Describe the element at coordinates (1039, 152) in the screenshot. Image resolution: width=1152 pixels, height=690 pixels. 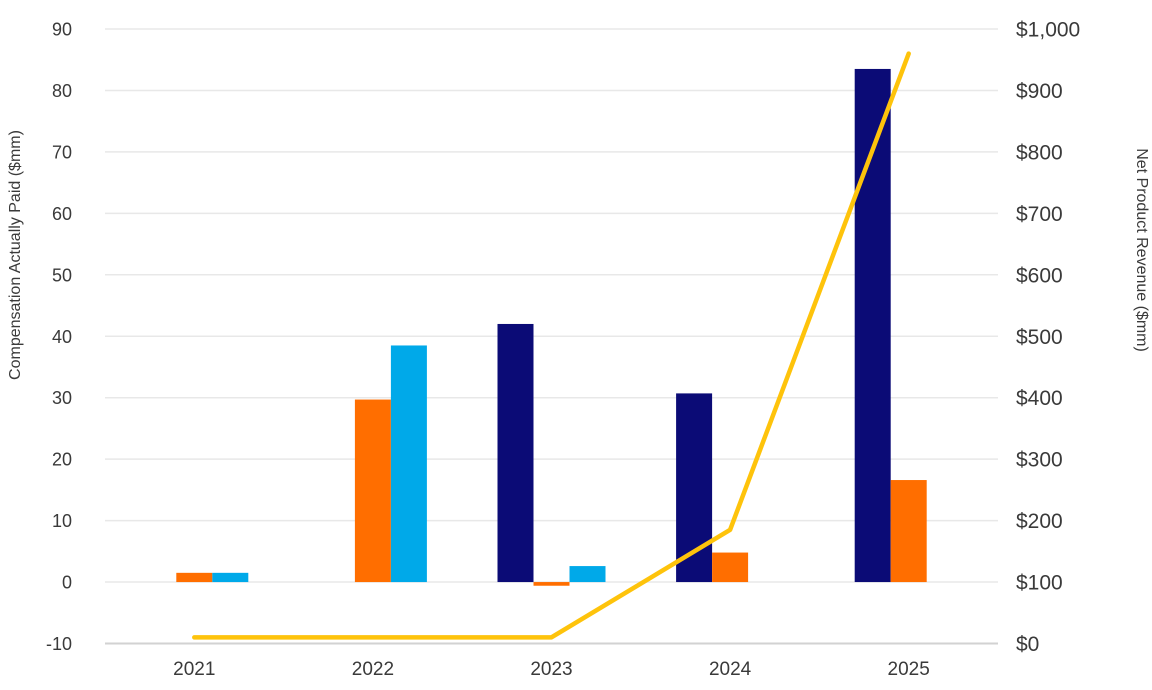
I see `right-axis-tick-$800: $800` at that location.